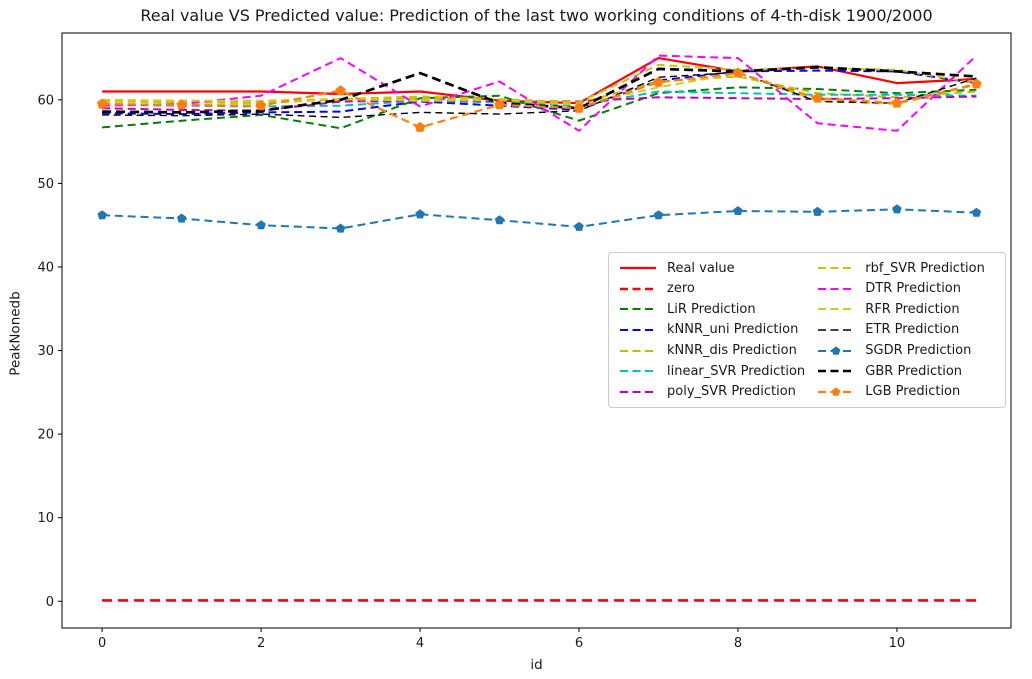 This screenshot has width=1032, height=679. I want to click on x-tick-label: 10, so click(897, 643).